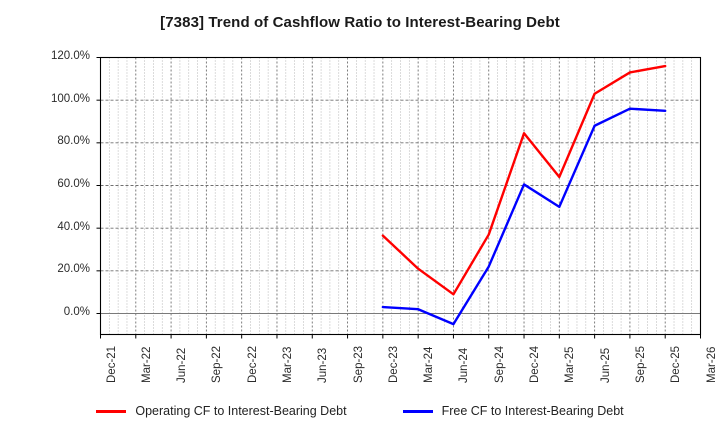  Describe the element at coordinates (532, 411) in the screenshot. I see `legend-label: Free CF to Interest-Bearing Debt` at that location.